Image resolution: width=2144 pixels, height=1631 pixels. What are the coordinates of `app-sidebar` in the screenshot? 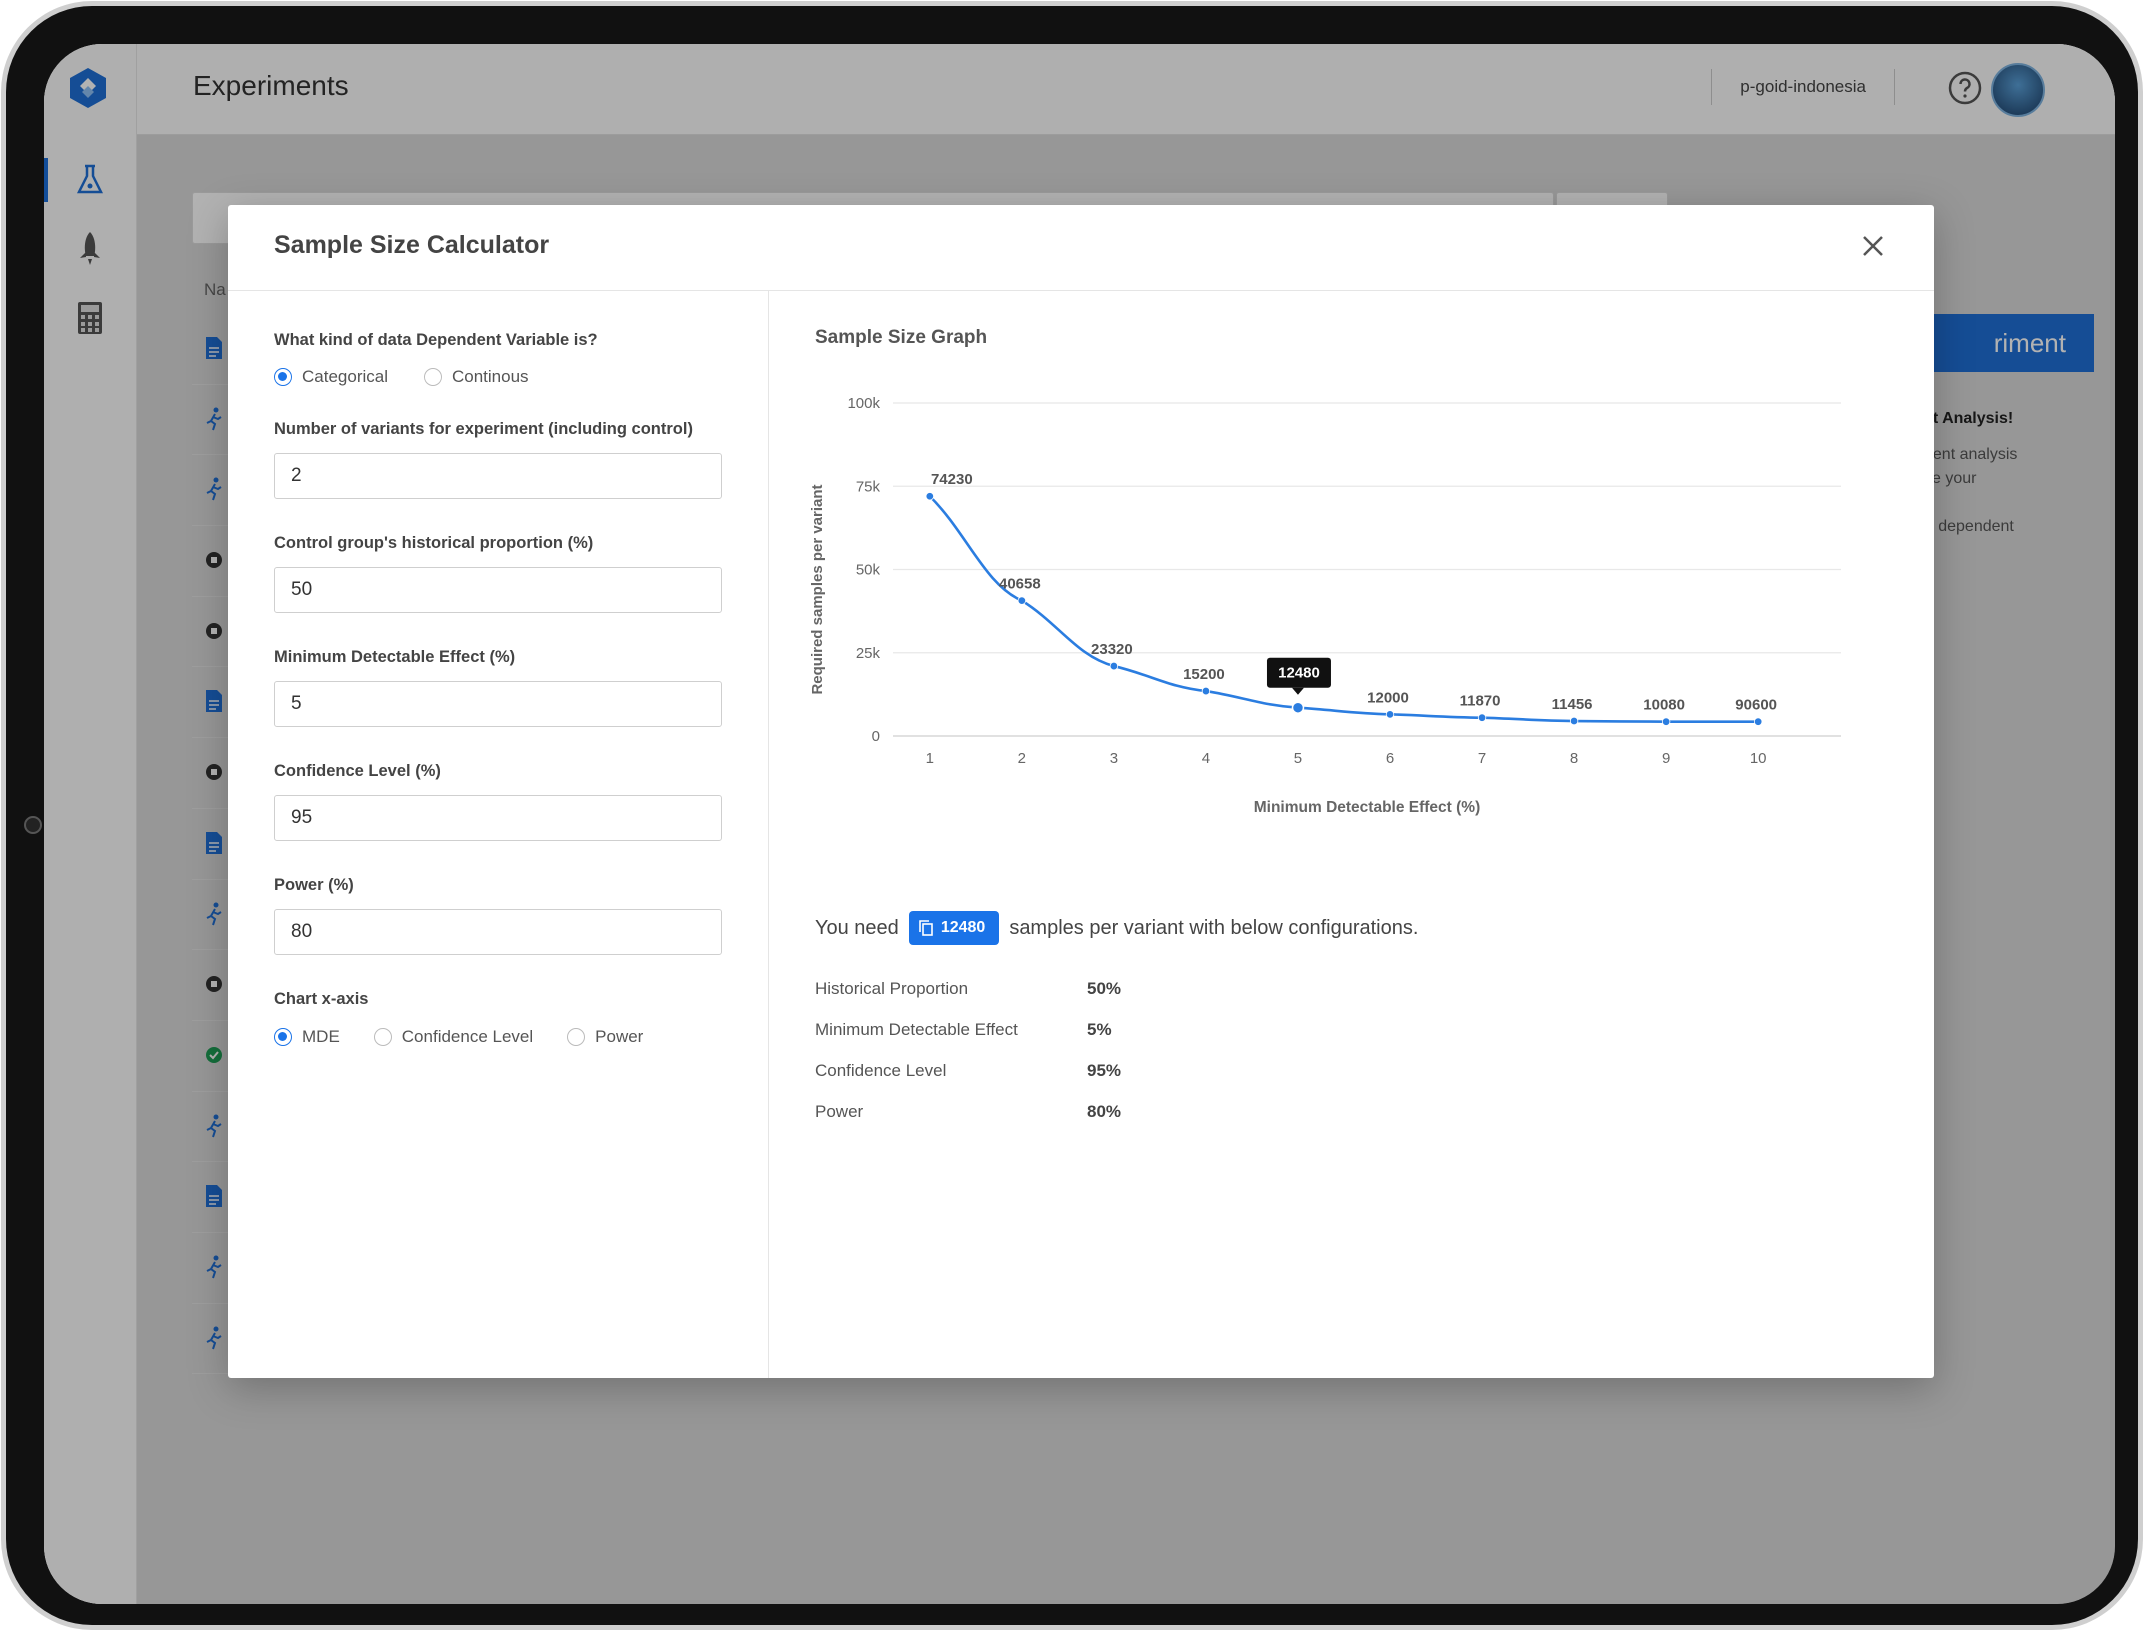 It's located at (90, 824).